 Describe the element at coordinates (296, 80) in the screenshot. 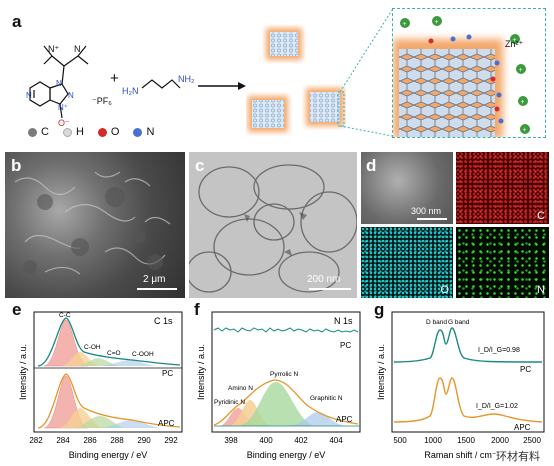

I see `graphene-sheets` at that location.